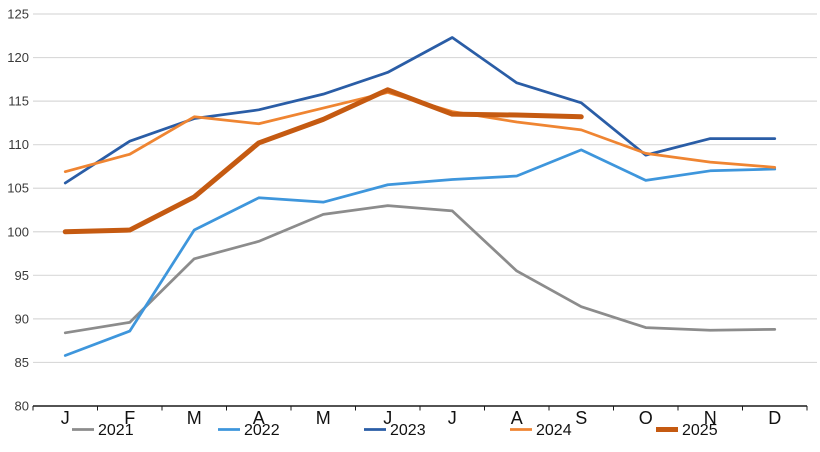  I want to click on x-axis-month-label: F, so click(129, 418).